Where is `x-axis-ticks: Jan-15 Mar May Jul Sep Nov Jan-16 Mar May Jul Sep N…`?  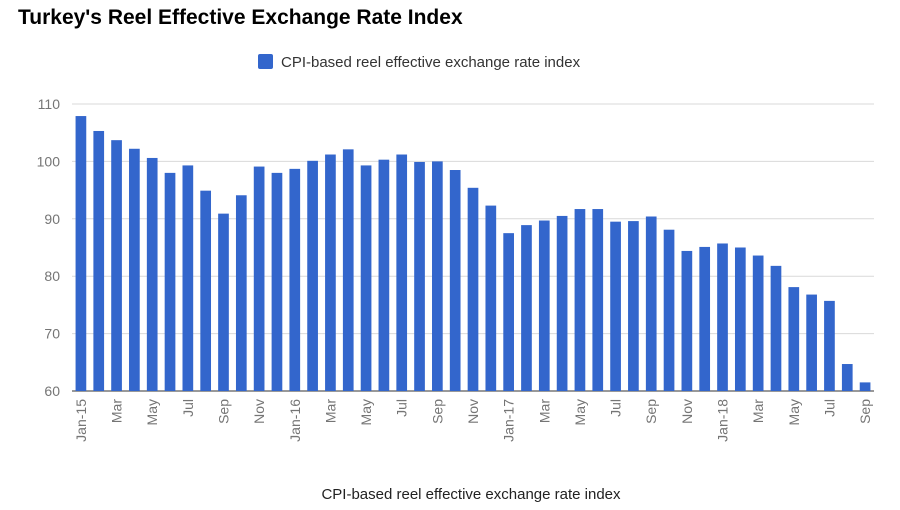 x-axis-ticks: Jan-15 Mar May Jul Sep Nov Jan-16 Mar May Jul Sep N… is located at coordinates (473, 420).